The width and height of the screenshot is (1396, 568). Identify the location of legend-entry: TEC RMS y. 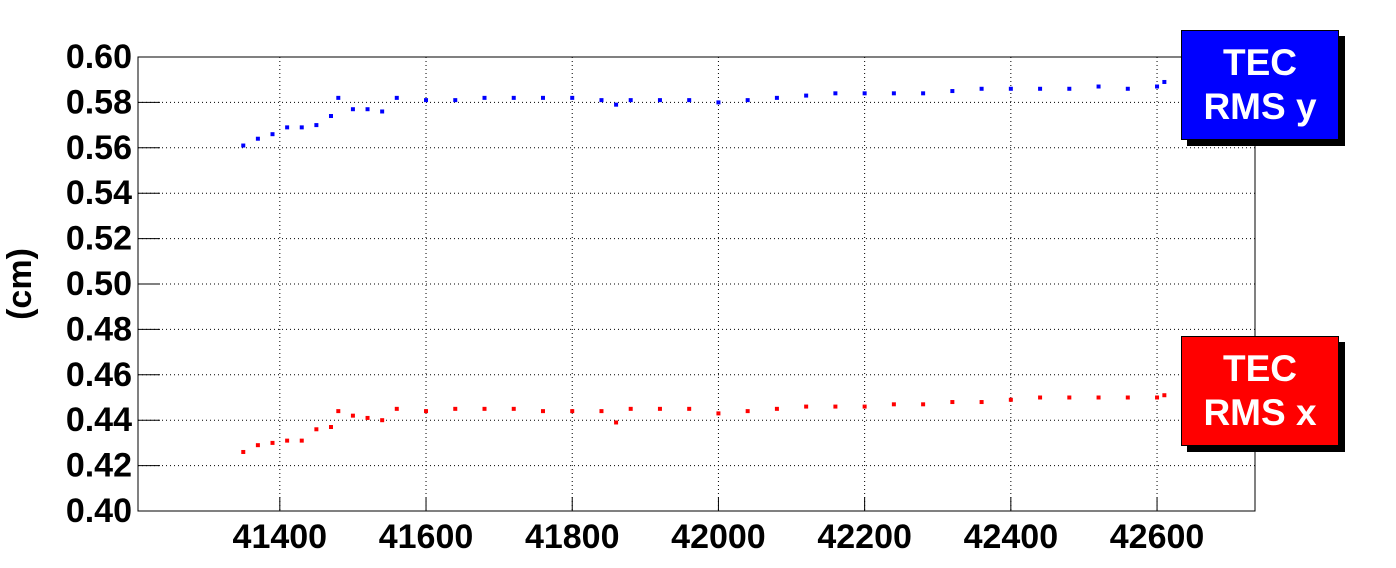
(1260, 85).